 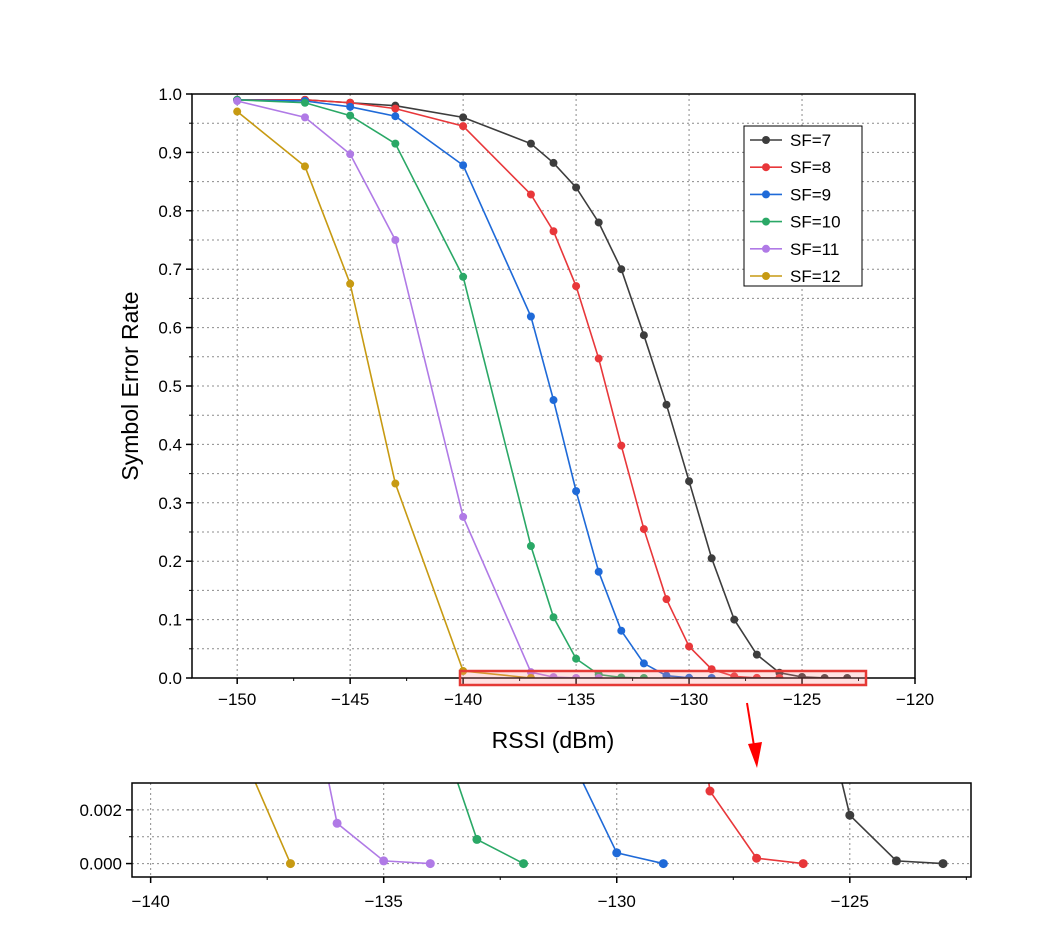 What do you see at coordinates (490, 824) in the screenshot?
I see `series-line-sf10` at bounding box center [490, 824].